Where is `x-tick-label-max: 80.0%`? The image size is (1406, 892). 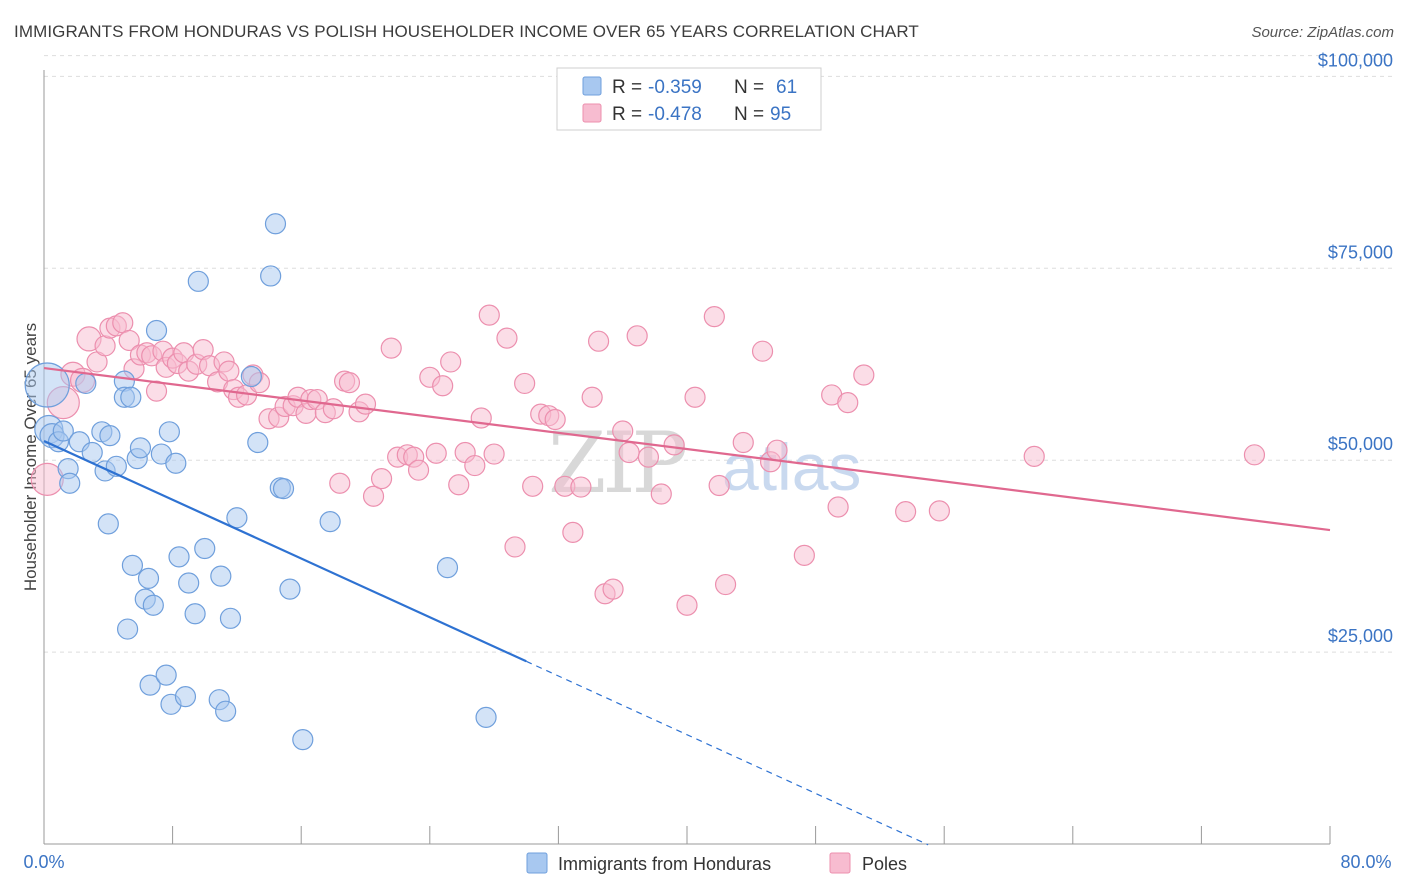
x-tick-label-max: 80.0% is located at coordinates (1365, 862).